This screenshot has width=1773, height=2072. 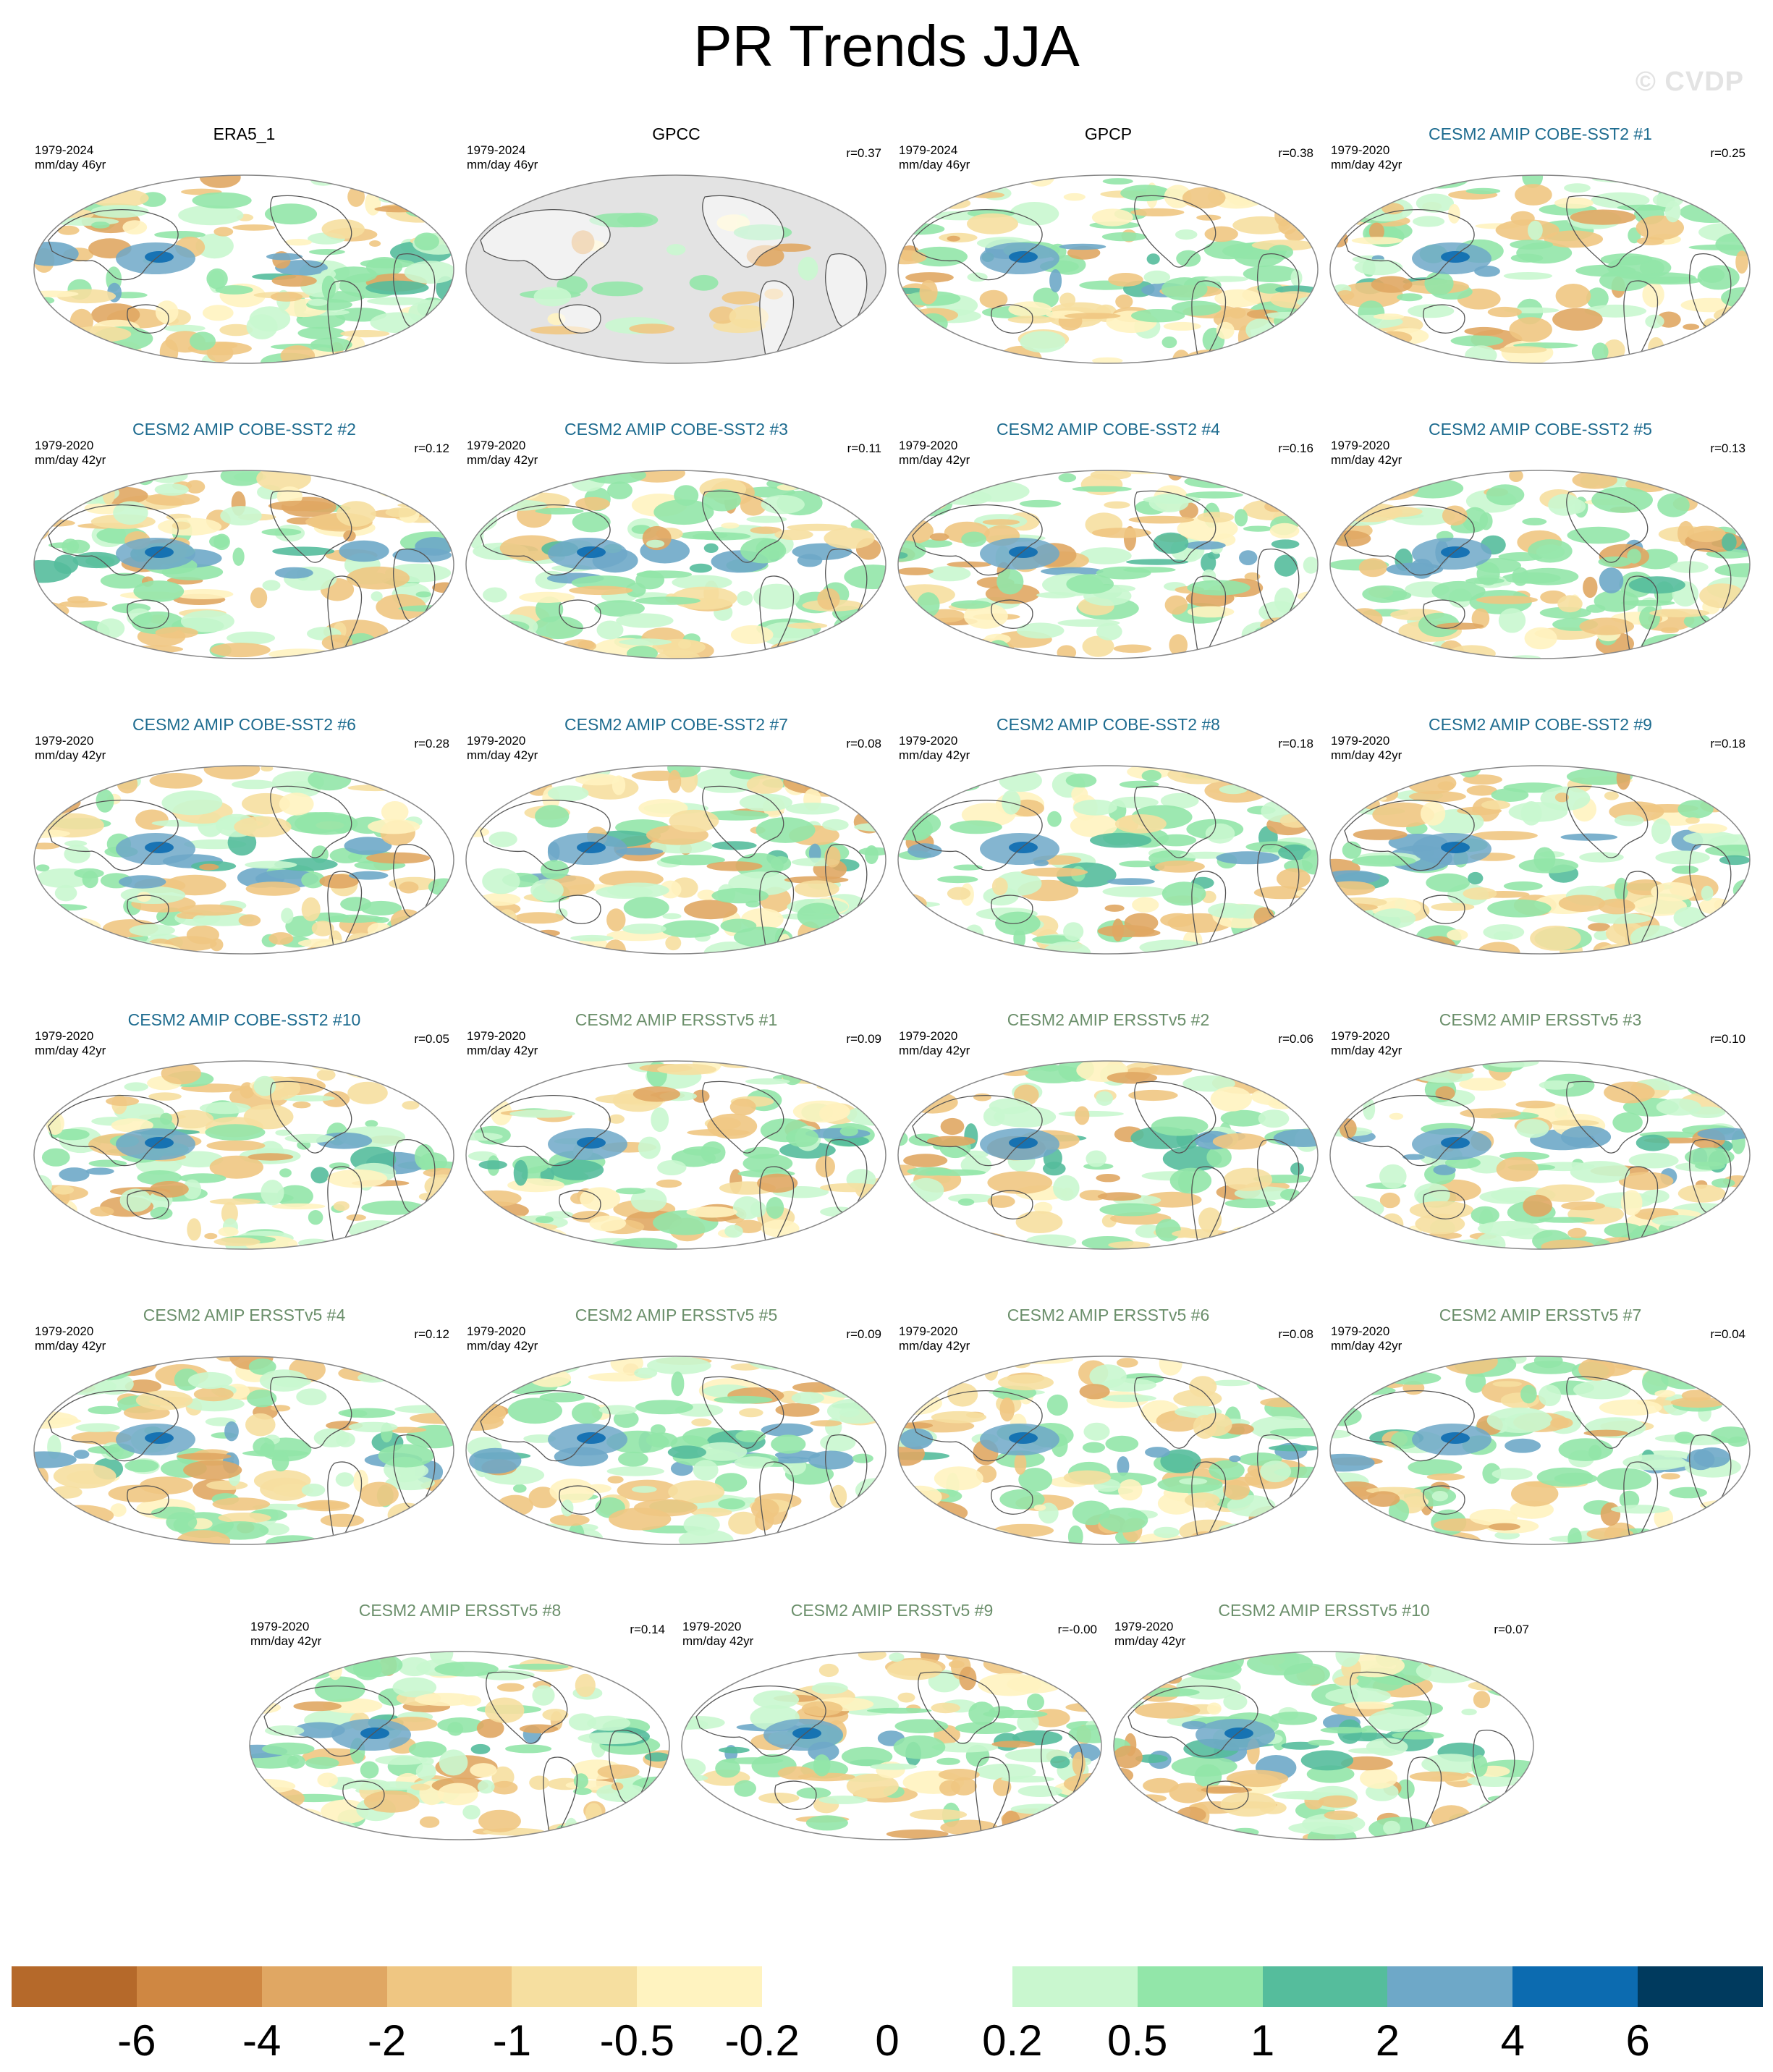 I want to click on panel-title: CESM2 AMIP ERSSTv5 #2, so click(x=1108, y=1019).